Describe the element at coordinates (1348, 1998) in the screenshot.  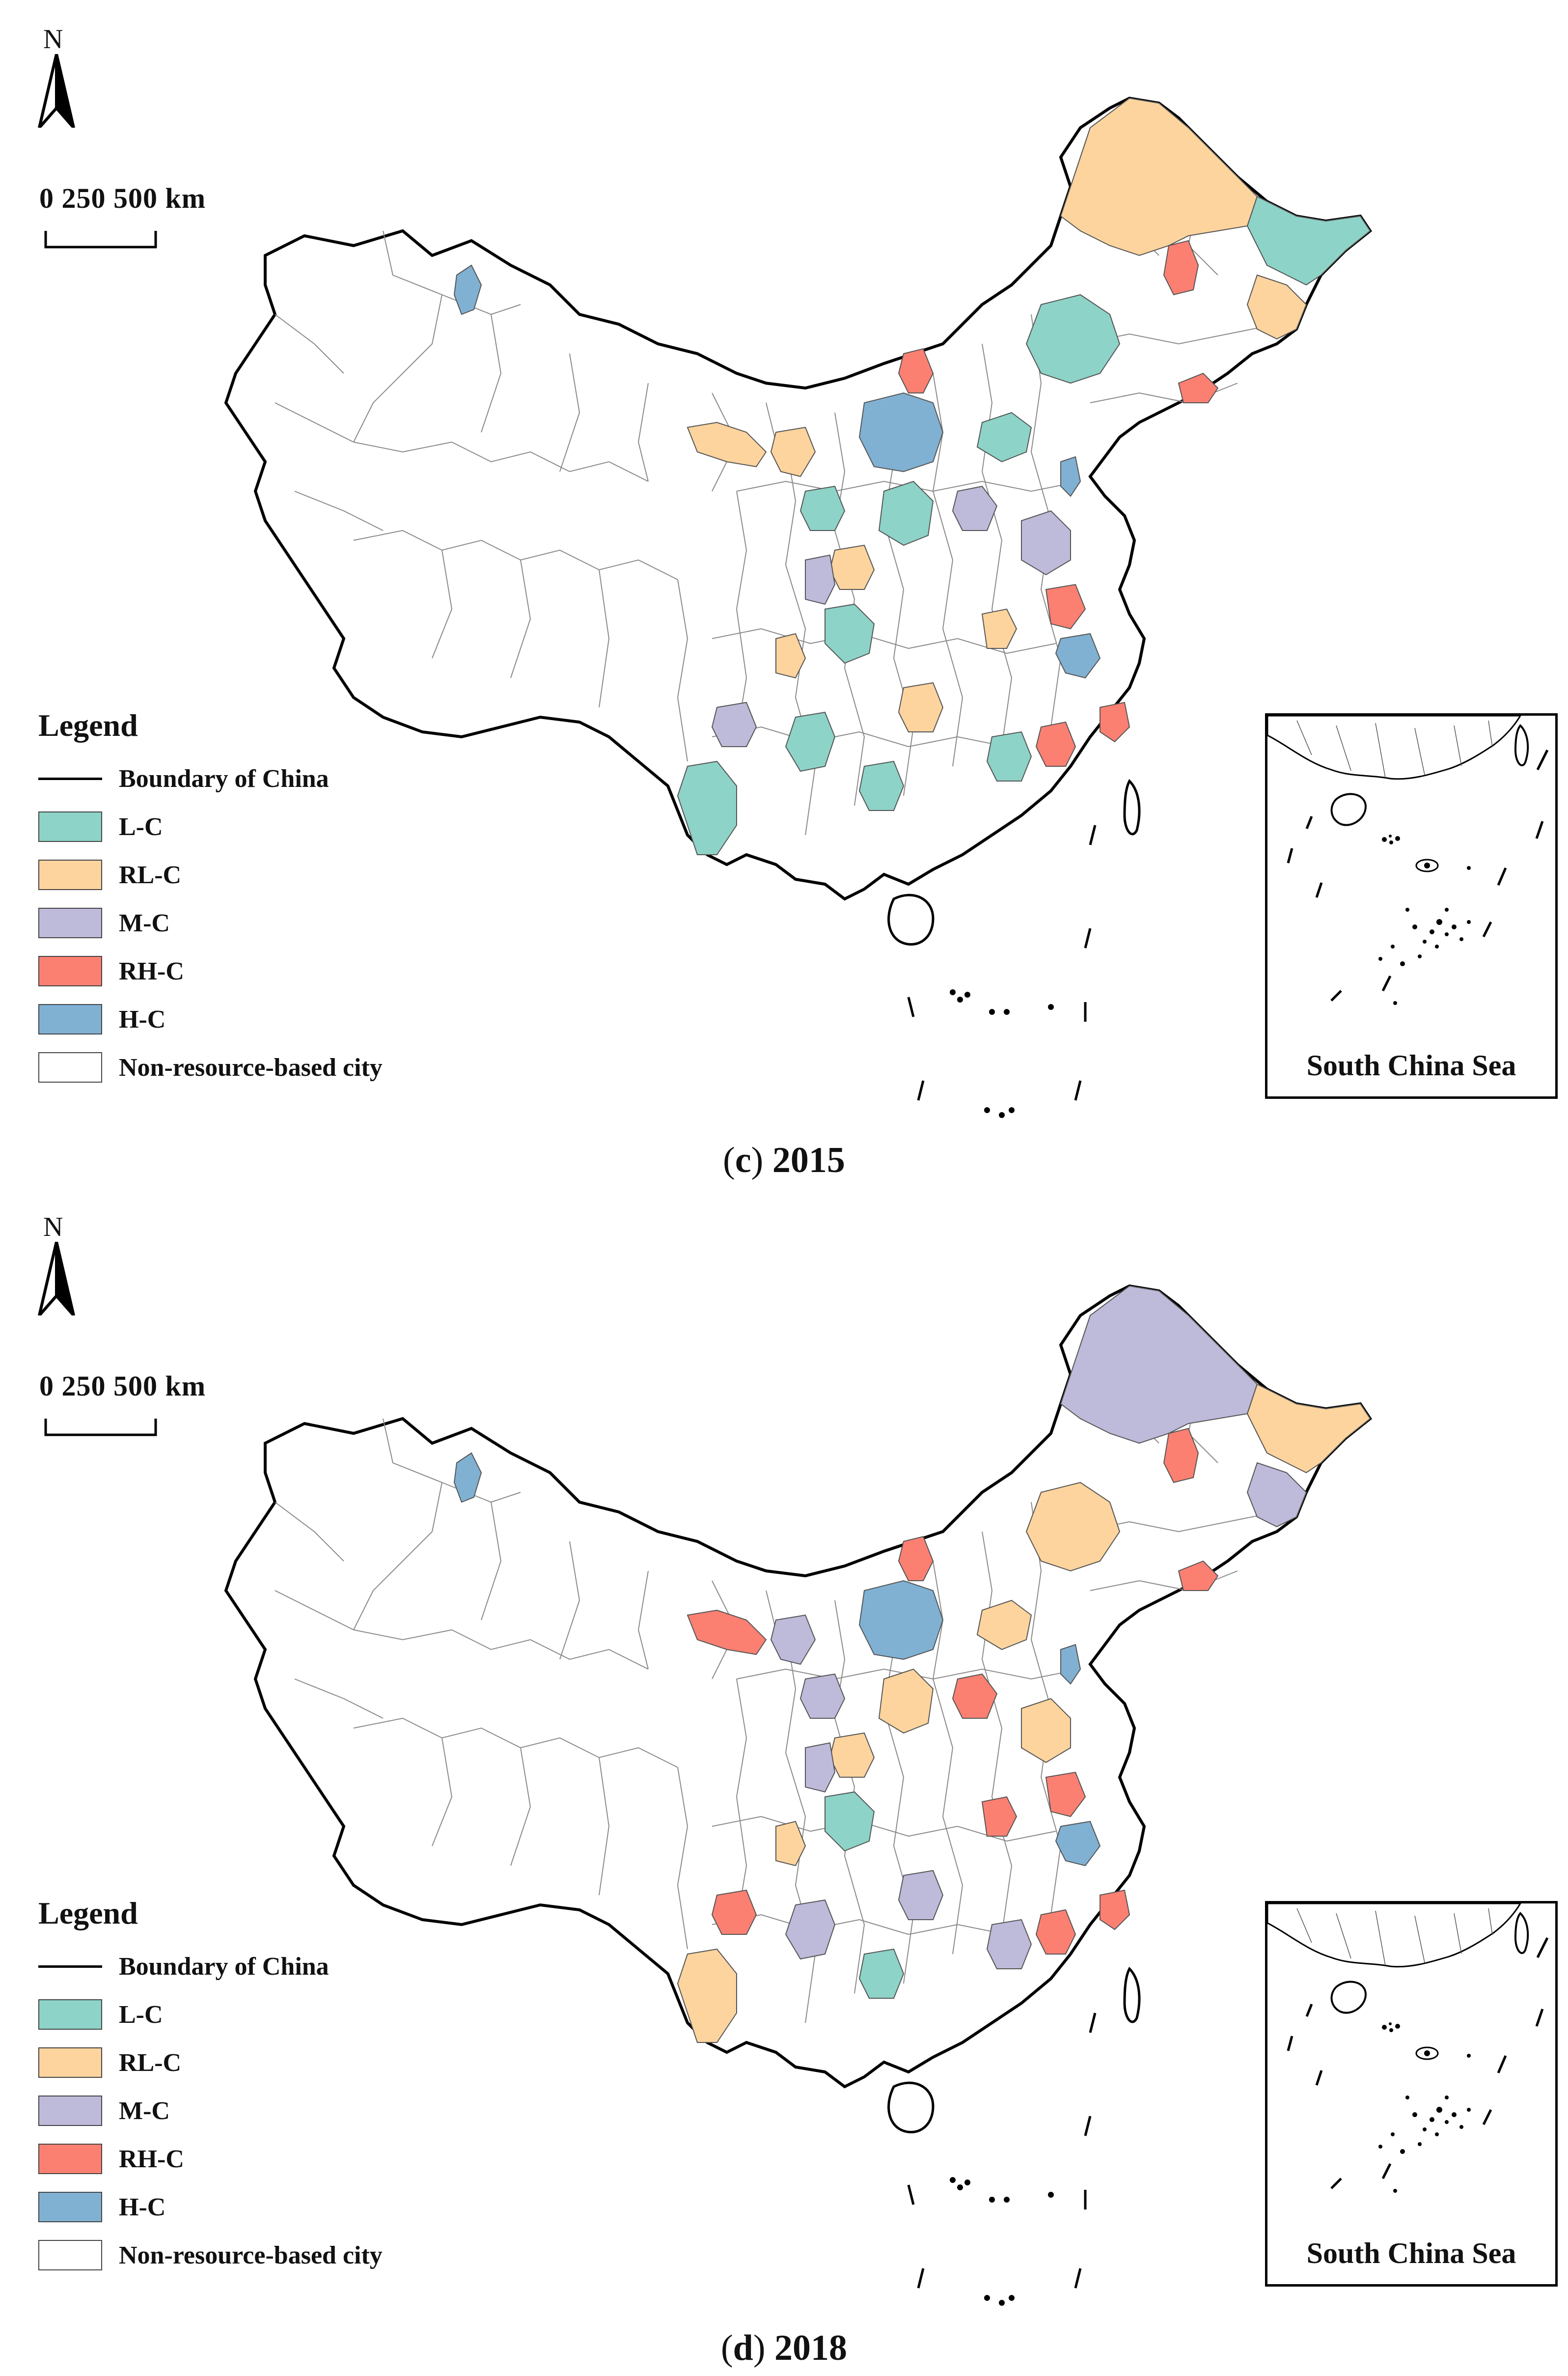
I see `inset-hainan` at that location.